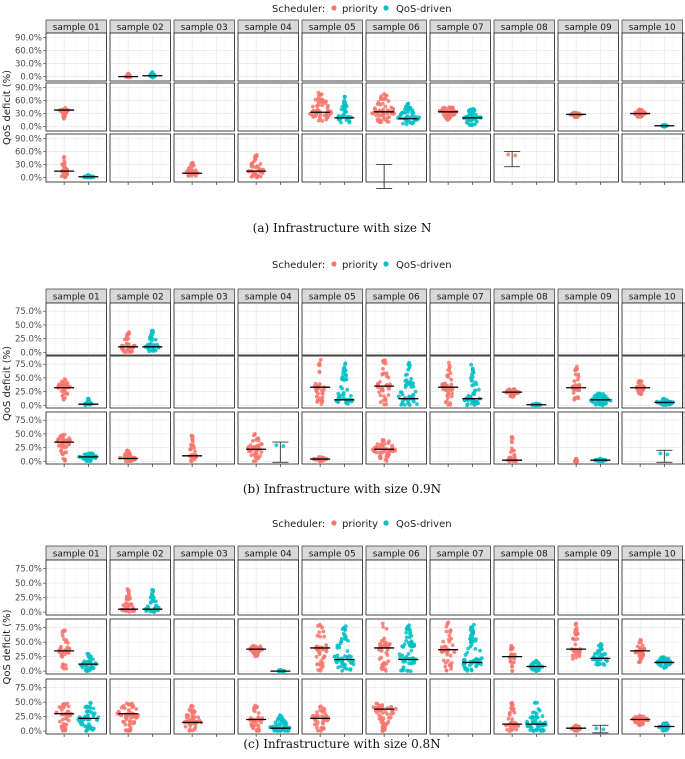 Image resolution: width=685 pixels, height=759 pixels. I want to click on y-tick-label: 50.0%, so click(28, 379).